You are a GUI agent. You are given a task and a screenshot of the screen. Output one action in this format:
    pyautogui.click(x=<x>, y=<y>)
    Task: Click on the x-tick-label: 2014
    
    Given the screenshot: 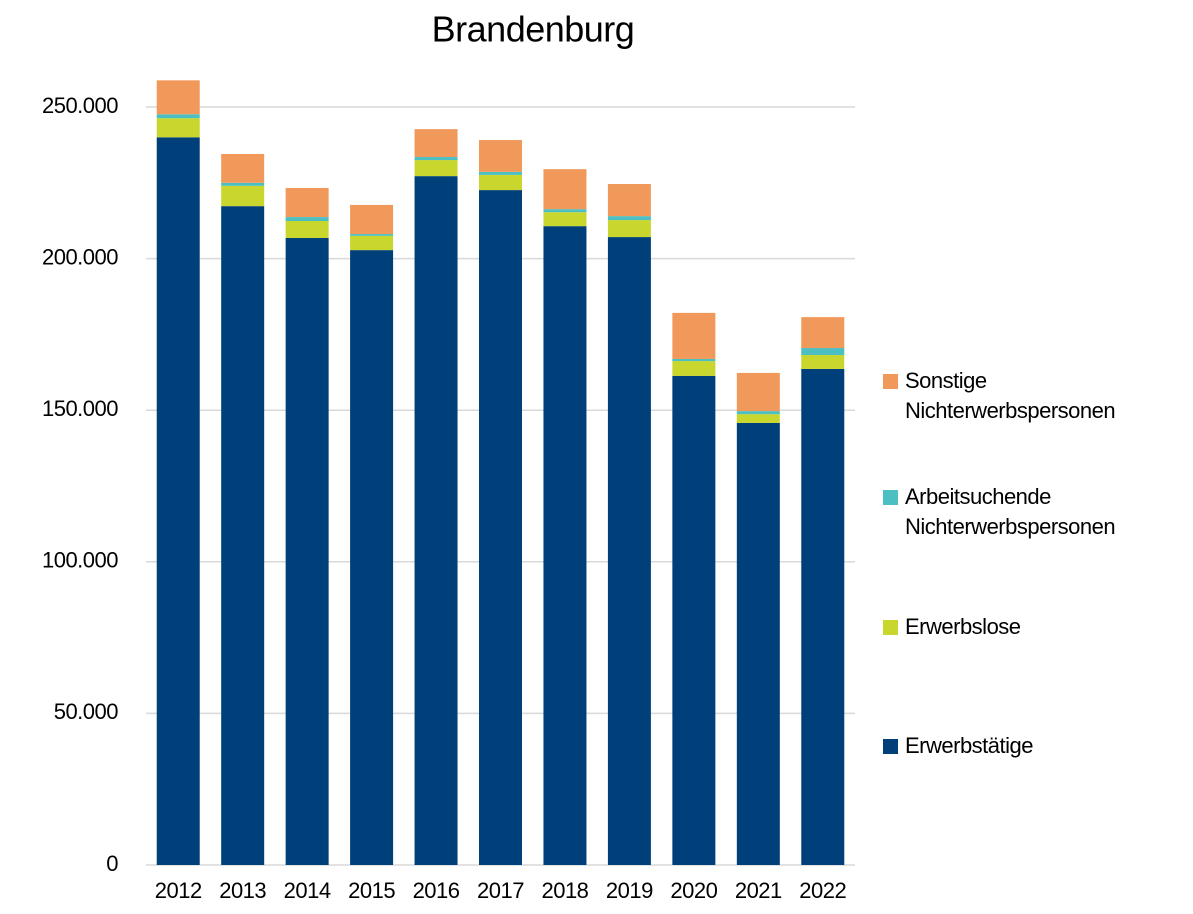 What is the action you would take?
    pyautogui.click(x=307, y=890)
    